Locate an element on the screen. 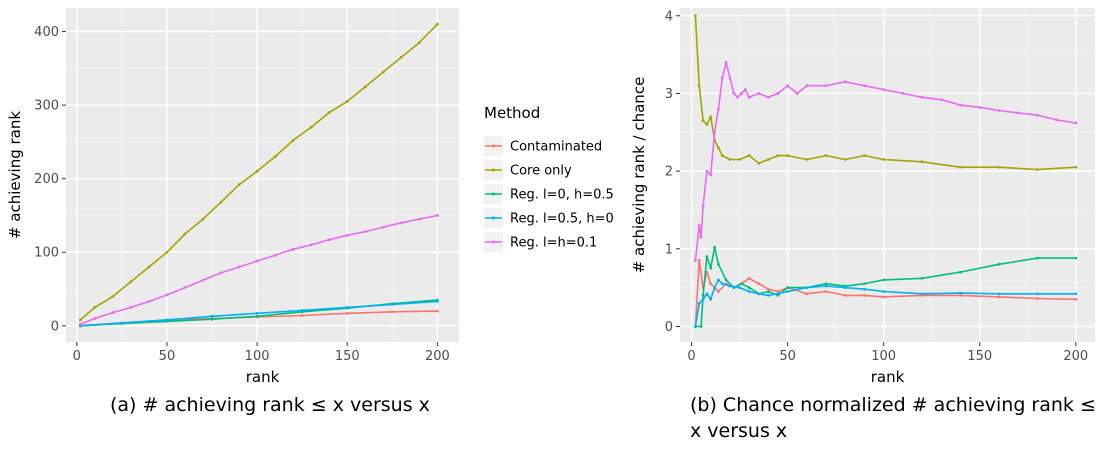 The height and width of the screenshot is (455, 1114). legend-label-contaminated: Contaminated is located at coordinates (556, 147).